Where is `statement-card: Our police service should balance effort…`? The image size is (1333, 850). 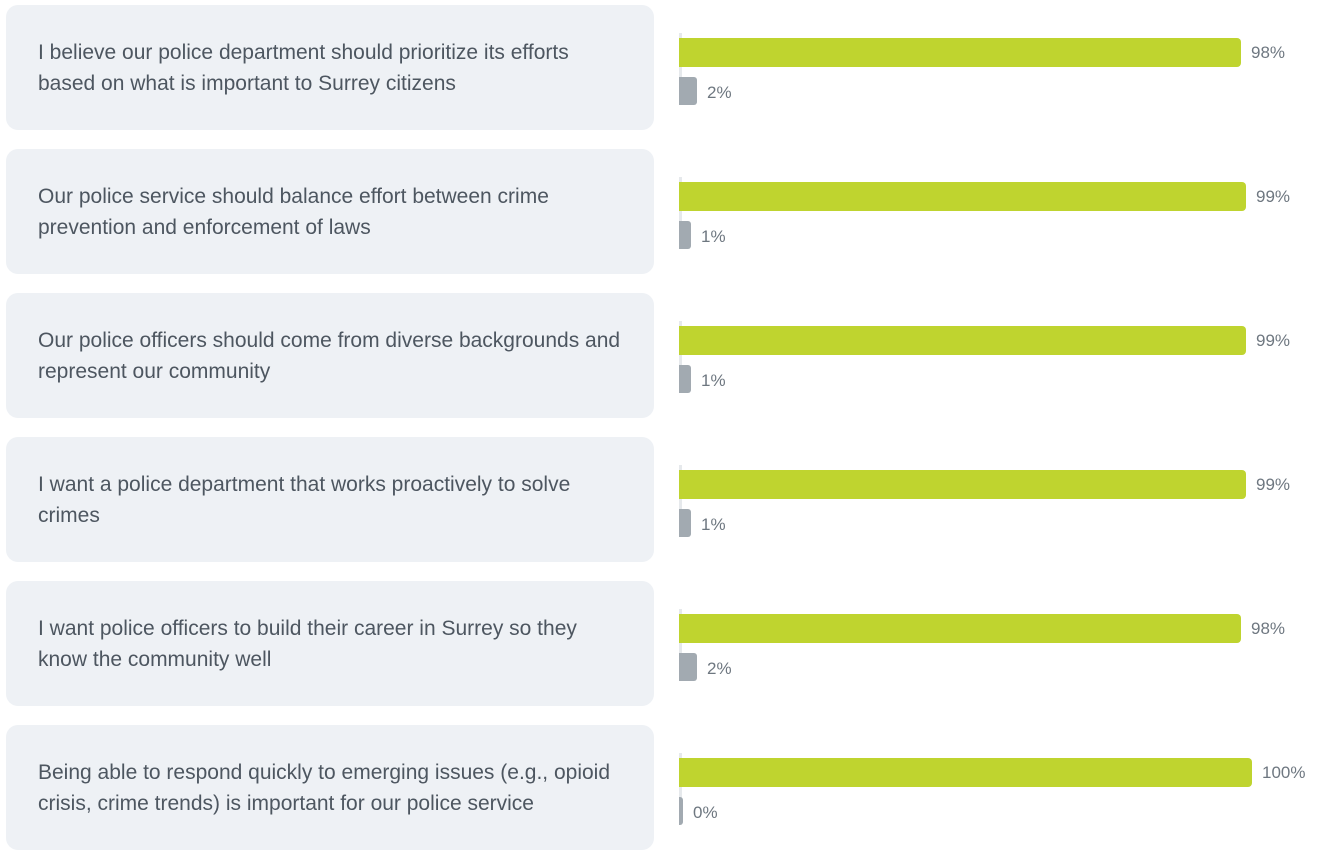
statement-card: Our police service should balance effort… is located at coordinates (330, 211).